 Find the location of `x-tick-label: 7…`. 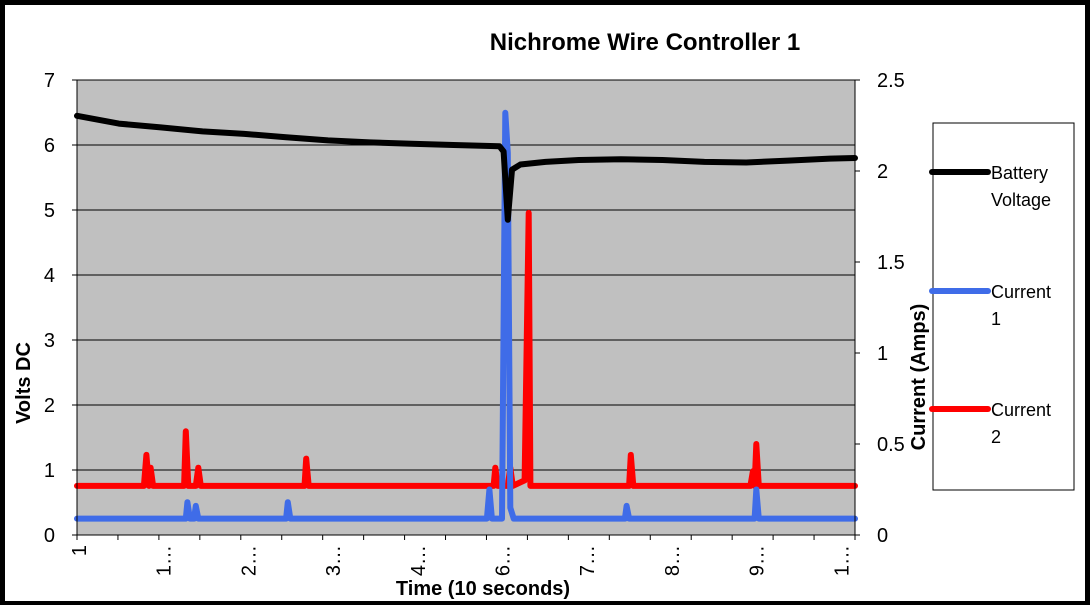

x-tick-label: 7… is located at coordinates (588, 560).